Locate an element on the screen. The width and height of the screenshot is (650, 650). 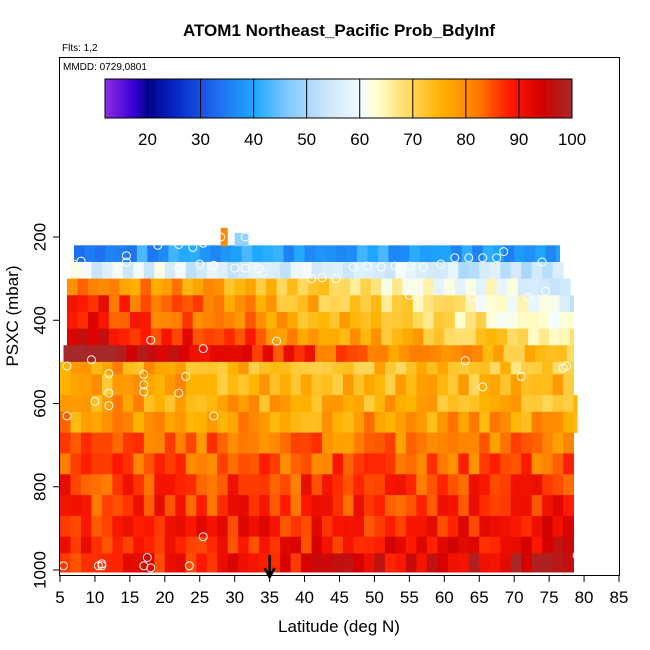
y-tick-label: 600 is located at coordinates (39, 403).